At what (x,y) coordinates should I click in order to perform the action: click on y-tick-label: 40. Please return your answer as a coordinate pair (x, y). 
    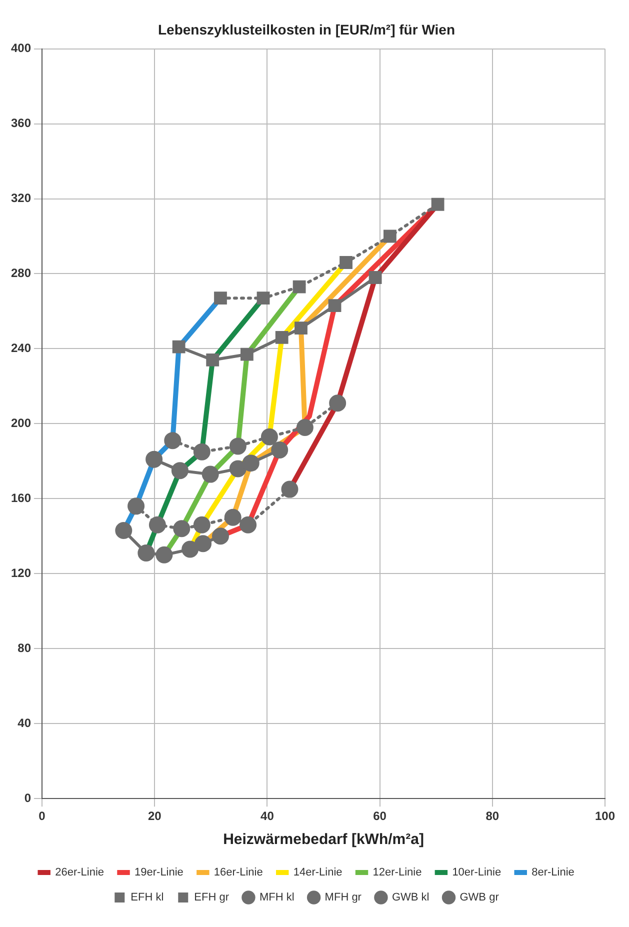
    Looking at the image, I should click on (25, 723).